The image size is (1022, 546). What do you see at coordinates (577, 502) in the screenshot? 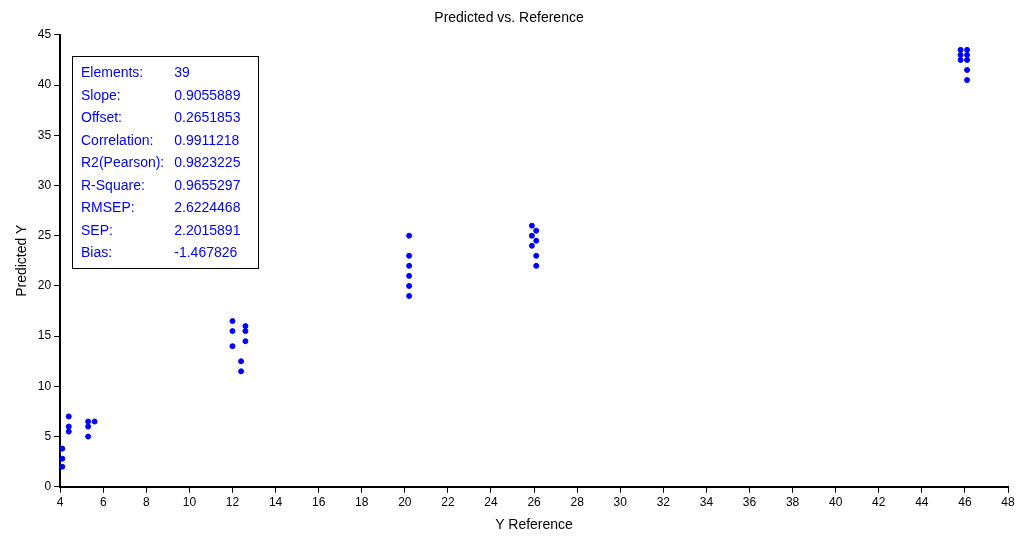
I see `x-tick-label: 28` at bounding box center [577, 502].